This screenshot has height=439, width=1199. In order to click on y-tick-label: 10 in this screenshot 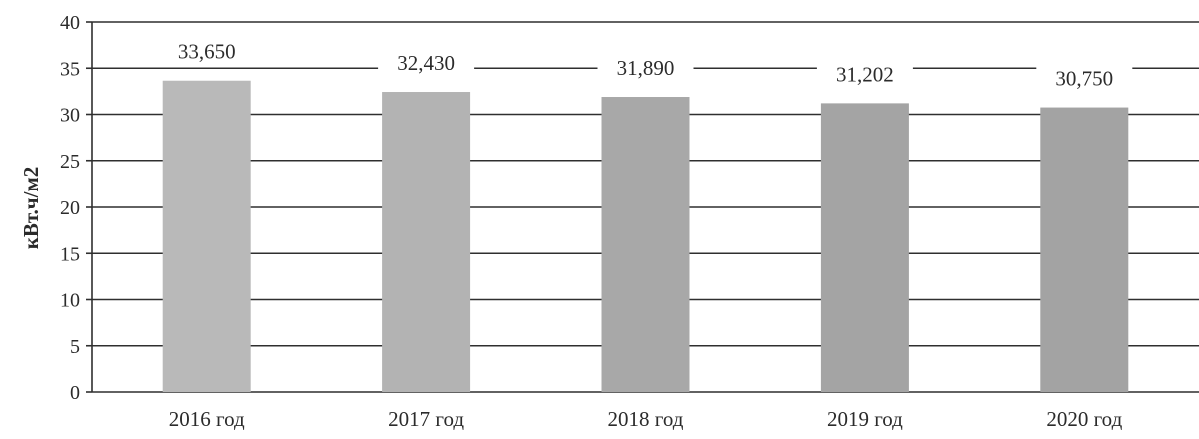, I will do `click(70, 301)`.